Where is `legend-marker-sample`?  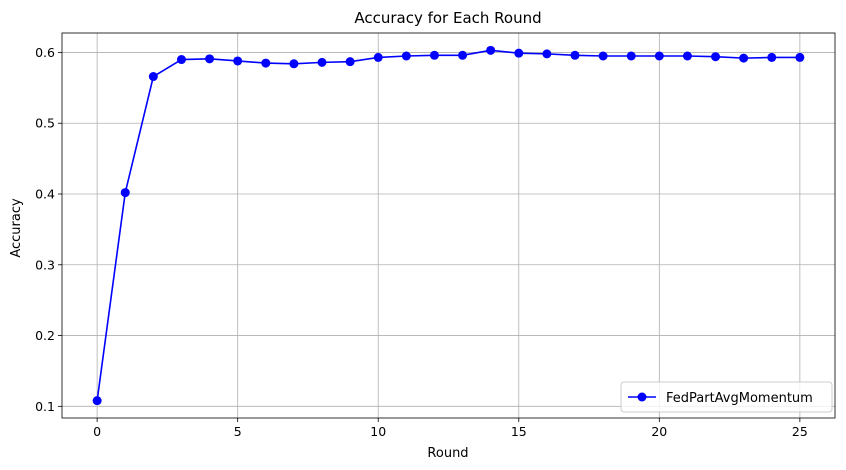 legend-marker-sample is located at coordinates (642, 397).